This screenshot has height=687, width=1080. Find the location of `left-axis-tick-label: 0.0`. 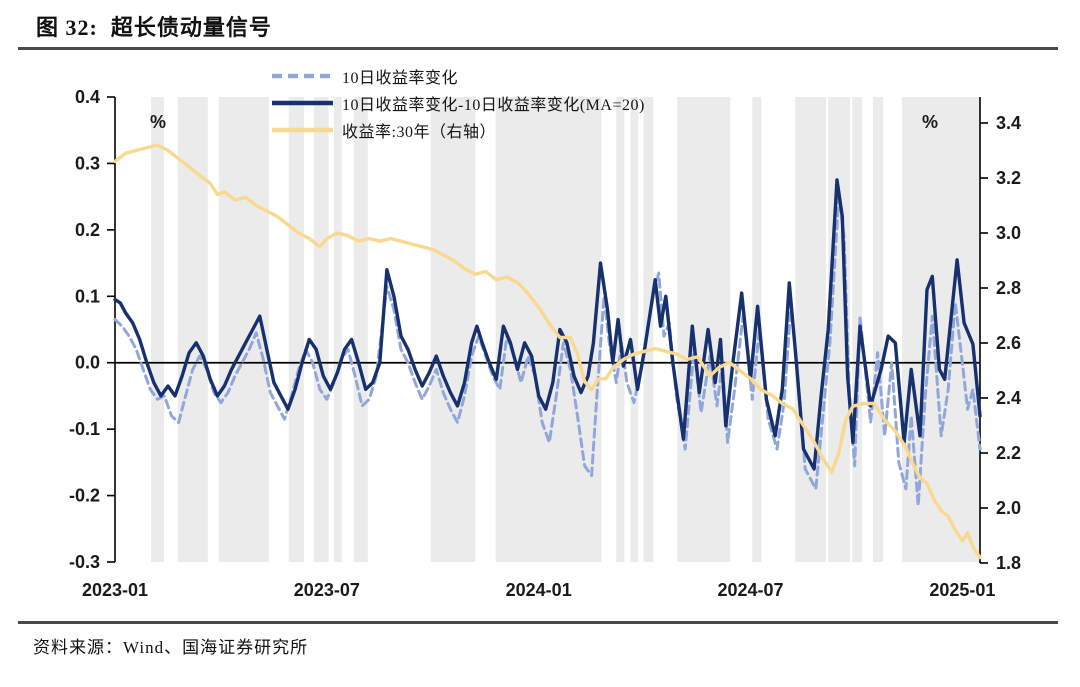

left-axis-tick-label: 0.0 is located at coordinates (87, 363).